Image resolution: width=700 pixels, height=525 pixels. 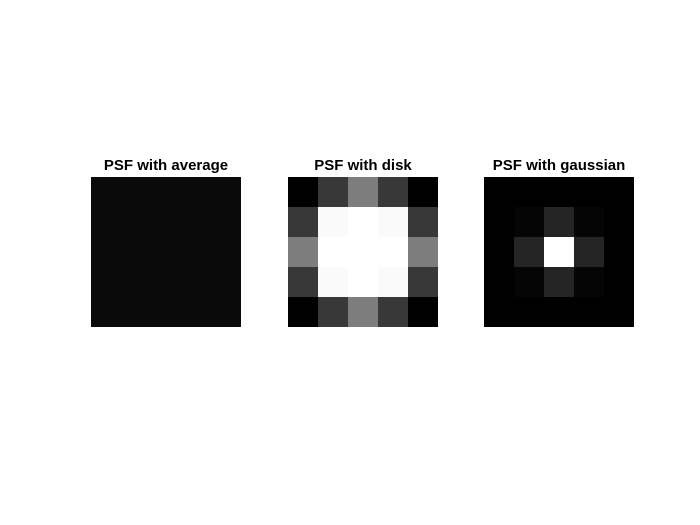 I want to click on psf-disk-heatmap, so click(x=363, y=252).